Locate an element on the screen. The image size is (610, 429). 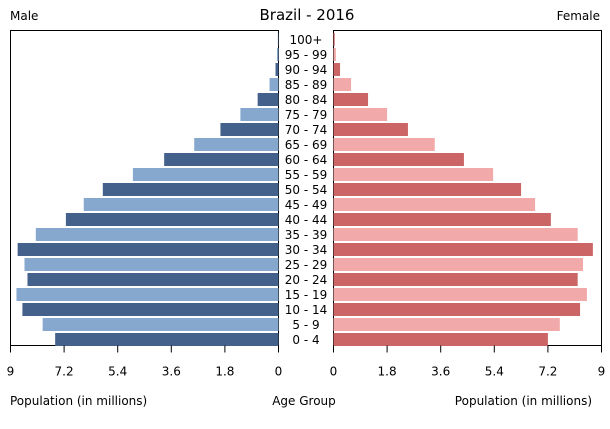
age-group-label: 75 - 79 is located at coordinates (306, 115).